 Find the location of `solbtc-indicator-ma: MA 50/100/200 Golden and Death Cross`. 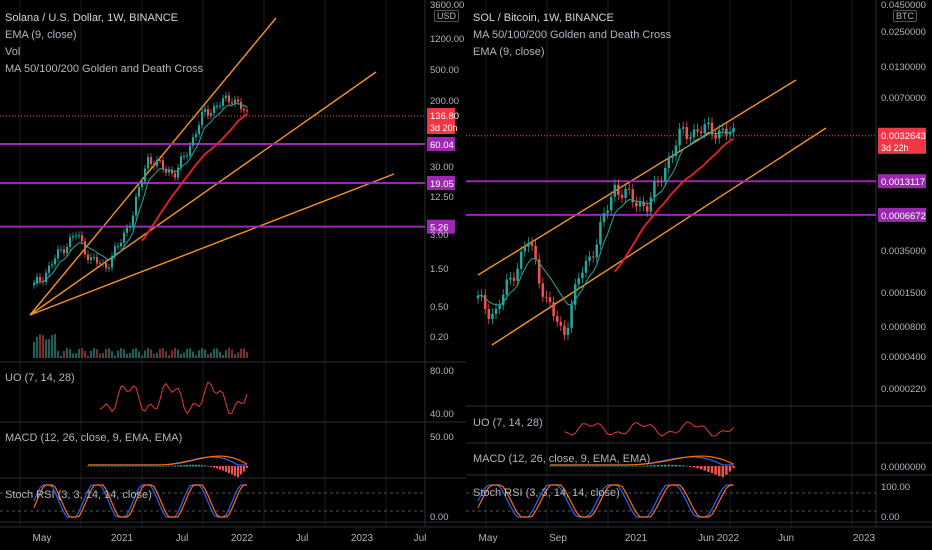

solbtc-indicator-ma: MA 50/100/200 Golden and Death Cross is located at coordinates (572, 35).